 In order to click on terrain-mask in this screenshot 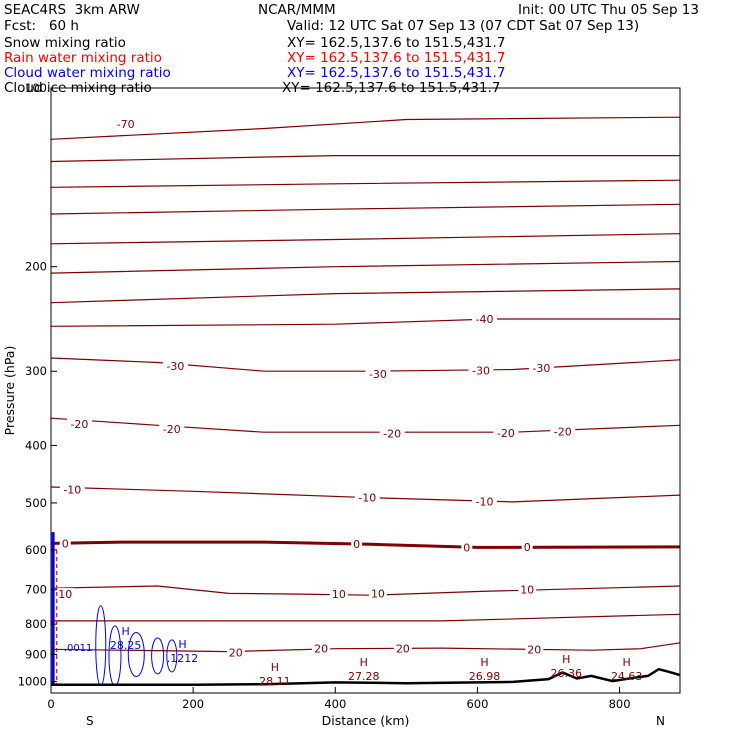, I will do `click(365, 681)`.